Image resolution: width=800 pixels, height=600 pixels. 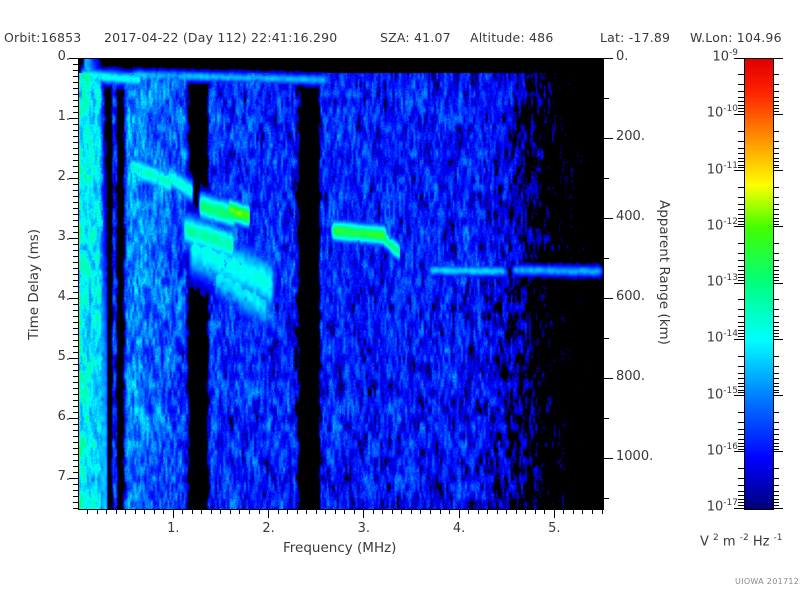 What do you see at coordinates (173, 528) in the screenshot?
I see `x-tick-label: 1.` at bounding box center [173, 528].